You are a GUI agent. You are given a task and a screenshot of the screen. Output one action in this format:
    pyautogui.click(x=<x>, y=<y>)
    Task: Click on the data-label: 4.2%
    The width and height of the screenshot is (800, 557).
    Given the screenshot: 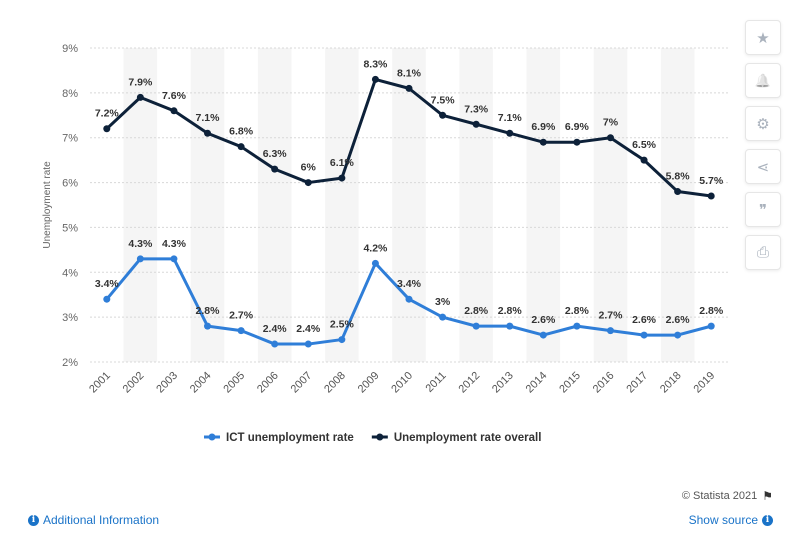 What is the action you would take?
    pyautogui.click(x=375, y=248)
    